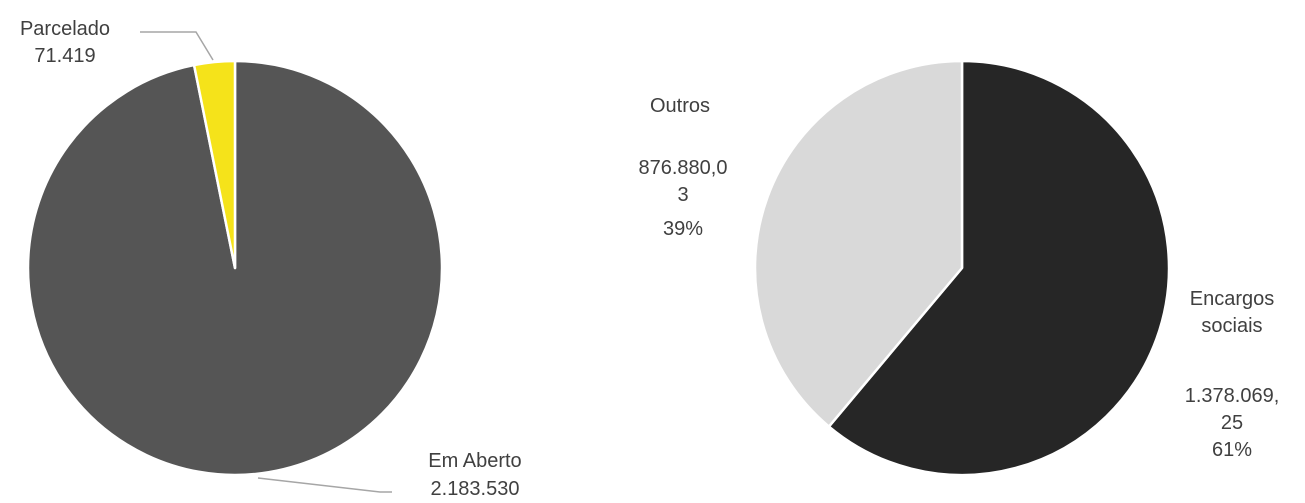 This screenshot has height=503, width=1305. Describe the element at coordinates (1232, 450) in the screenshot. I see `percent-label: 61%` at that location.